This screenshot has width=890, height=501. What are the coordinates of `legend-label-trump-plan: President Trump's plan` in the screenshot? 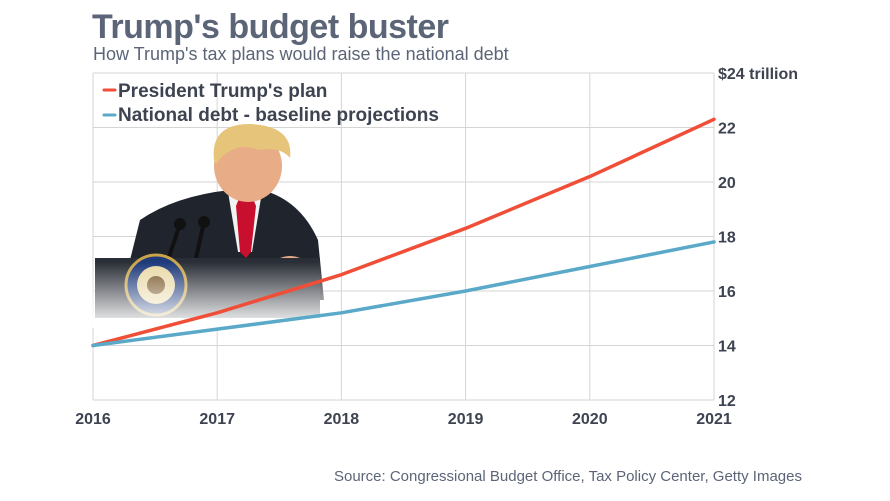 It's located at (222, 91).